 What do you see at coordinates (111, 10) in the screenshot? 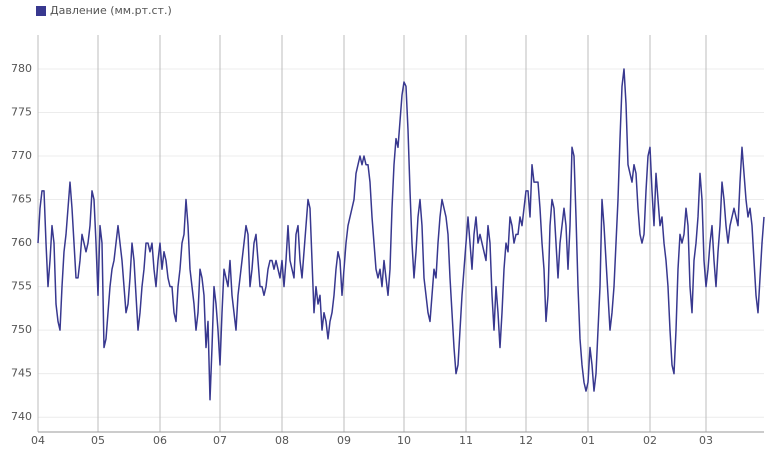
I see `legend-label: Давление (мм.рт.ст.)` at bounding box center [111, 10].